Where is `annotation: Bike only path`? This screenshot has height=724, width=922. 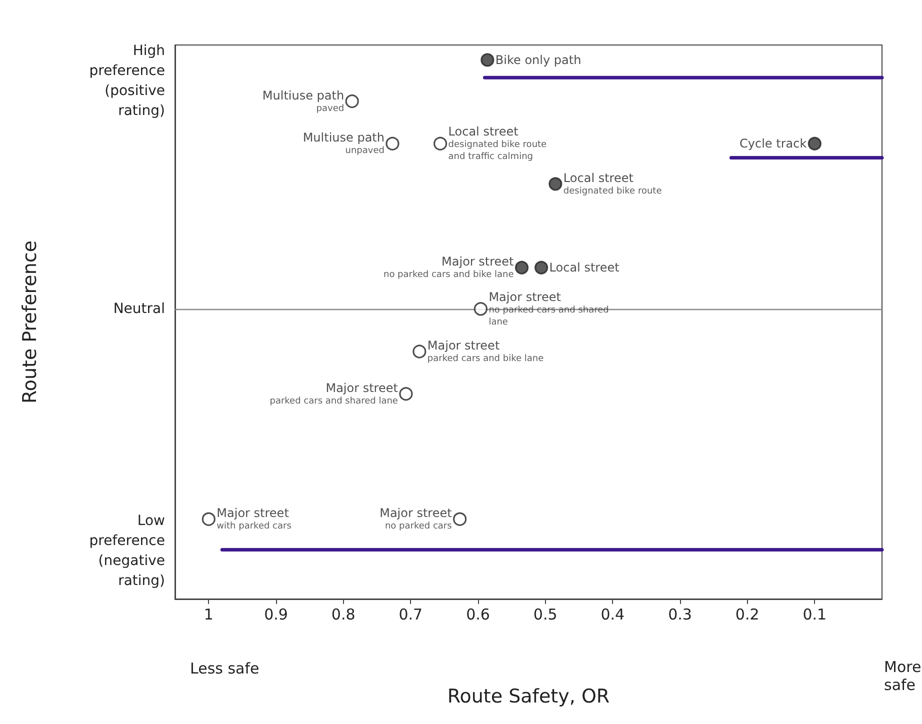
annotation: Bike only path is located at coordinates (538, 59).